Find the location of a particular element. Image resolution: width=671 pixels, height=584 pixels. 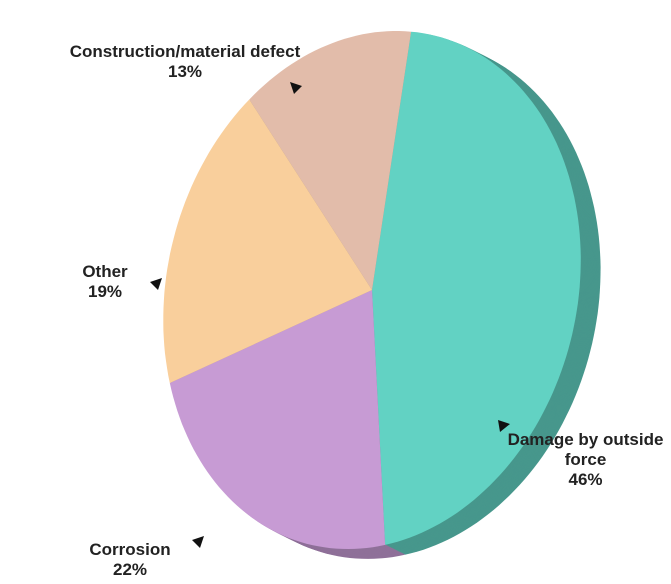

label-value: 22% is located at coordinates (130, 569).